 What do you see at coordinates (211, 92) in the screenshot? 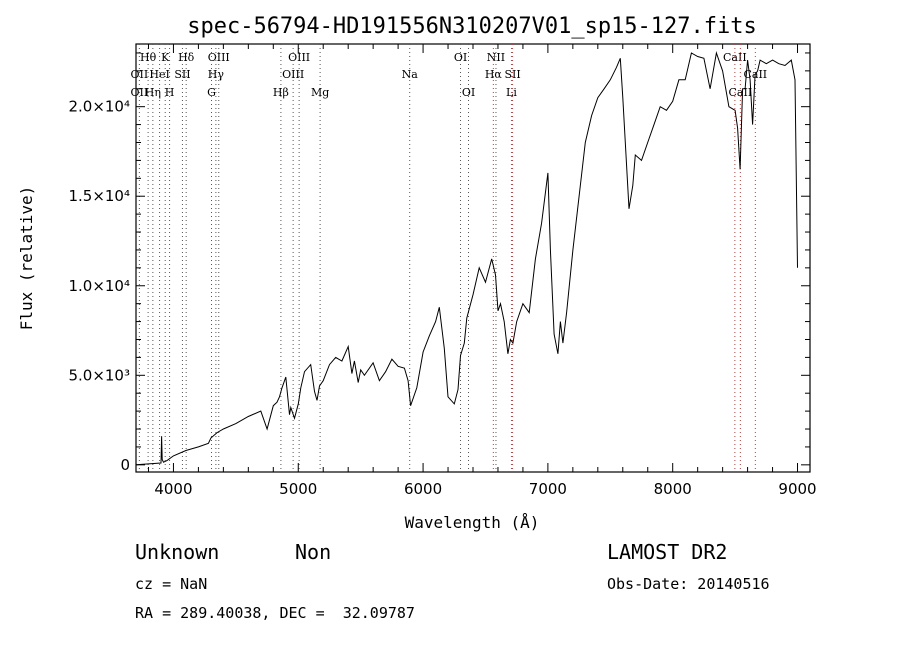
I see `line-marker-label: G` at bounding box center [211, 92].